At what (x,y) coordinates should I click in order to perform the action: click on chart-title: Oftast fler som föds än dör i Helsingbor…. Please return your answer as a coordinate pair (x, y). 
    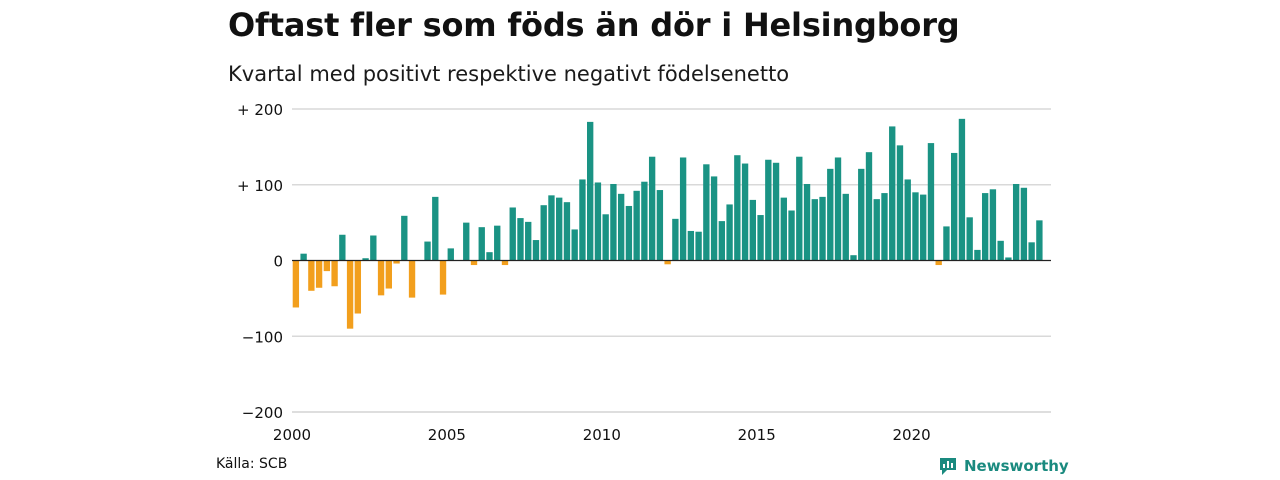
    Looking at the image, I should click on (594, 25).